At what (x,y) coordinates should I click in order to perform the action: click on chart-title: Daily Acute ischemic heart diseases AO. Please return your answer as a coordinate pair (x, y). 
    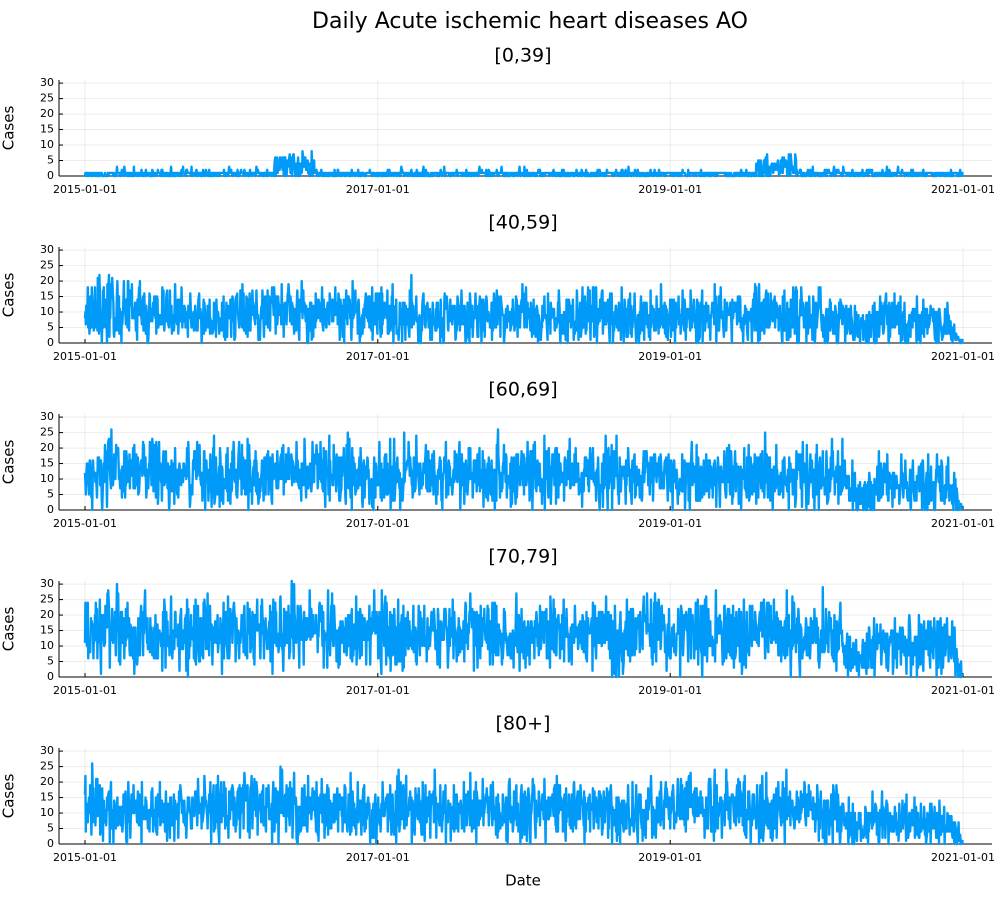
    Looking at the image, I should click on (530, 21).